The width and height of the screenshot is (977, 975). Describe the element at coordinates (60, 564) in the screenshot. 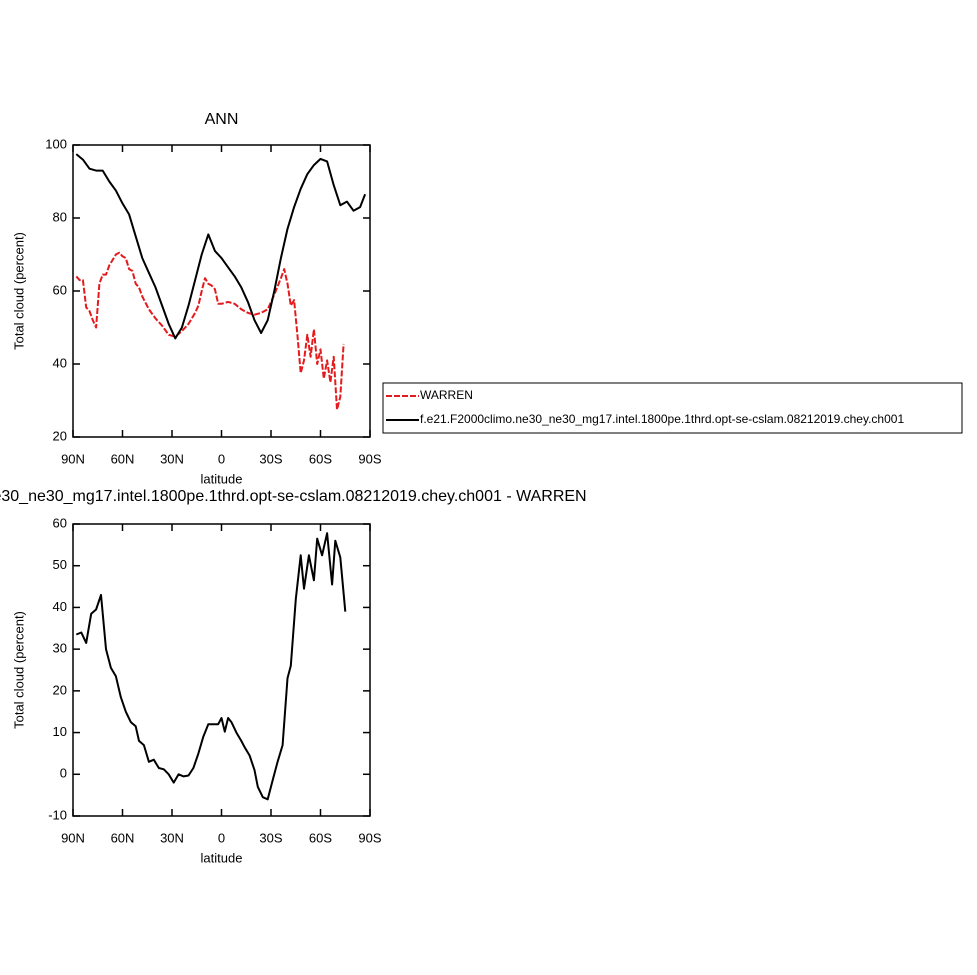

I see `y-tick-label: 50` at that location.